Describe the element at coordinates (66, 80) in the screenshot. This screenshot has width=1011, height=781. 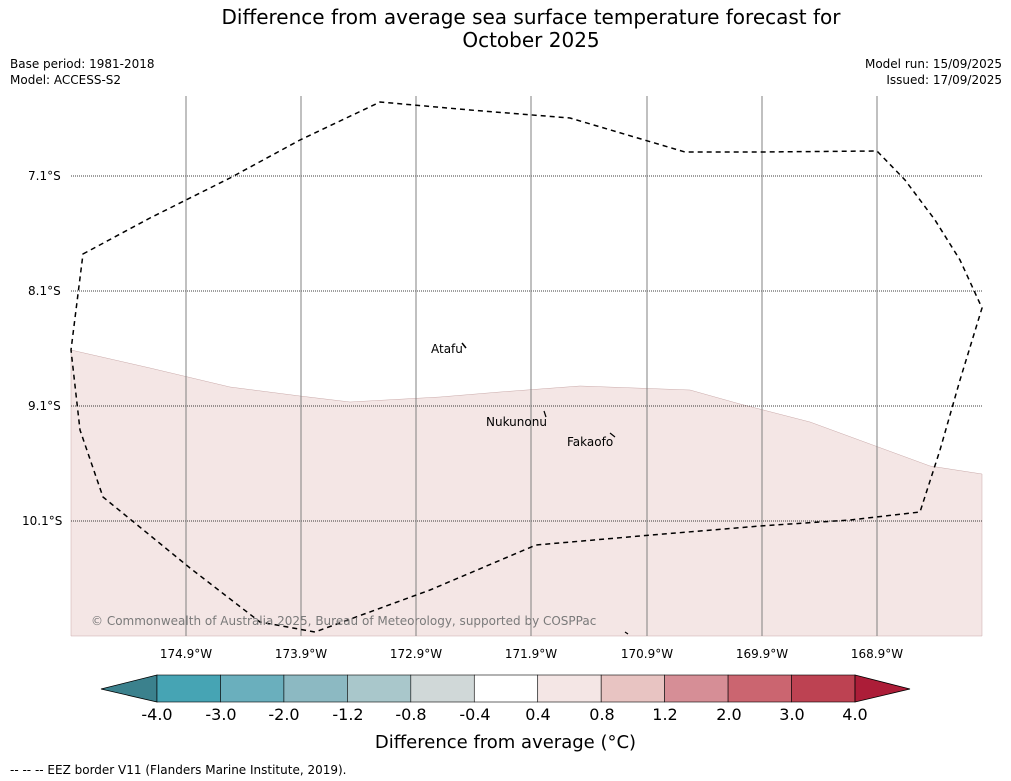
I see `model-name: Model: ACCESS-S2` at that location.